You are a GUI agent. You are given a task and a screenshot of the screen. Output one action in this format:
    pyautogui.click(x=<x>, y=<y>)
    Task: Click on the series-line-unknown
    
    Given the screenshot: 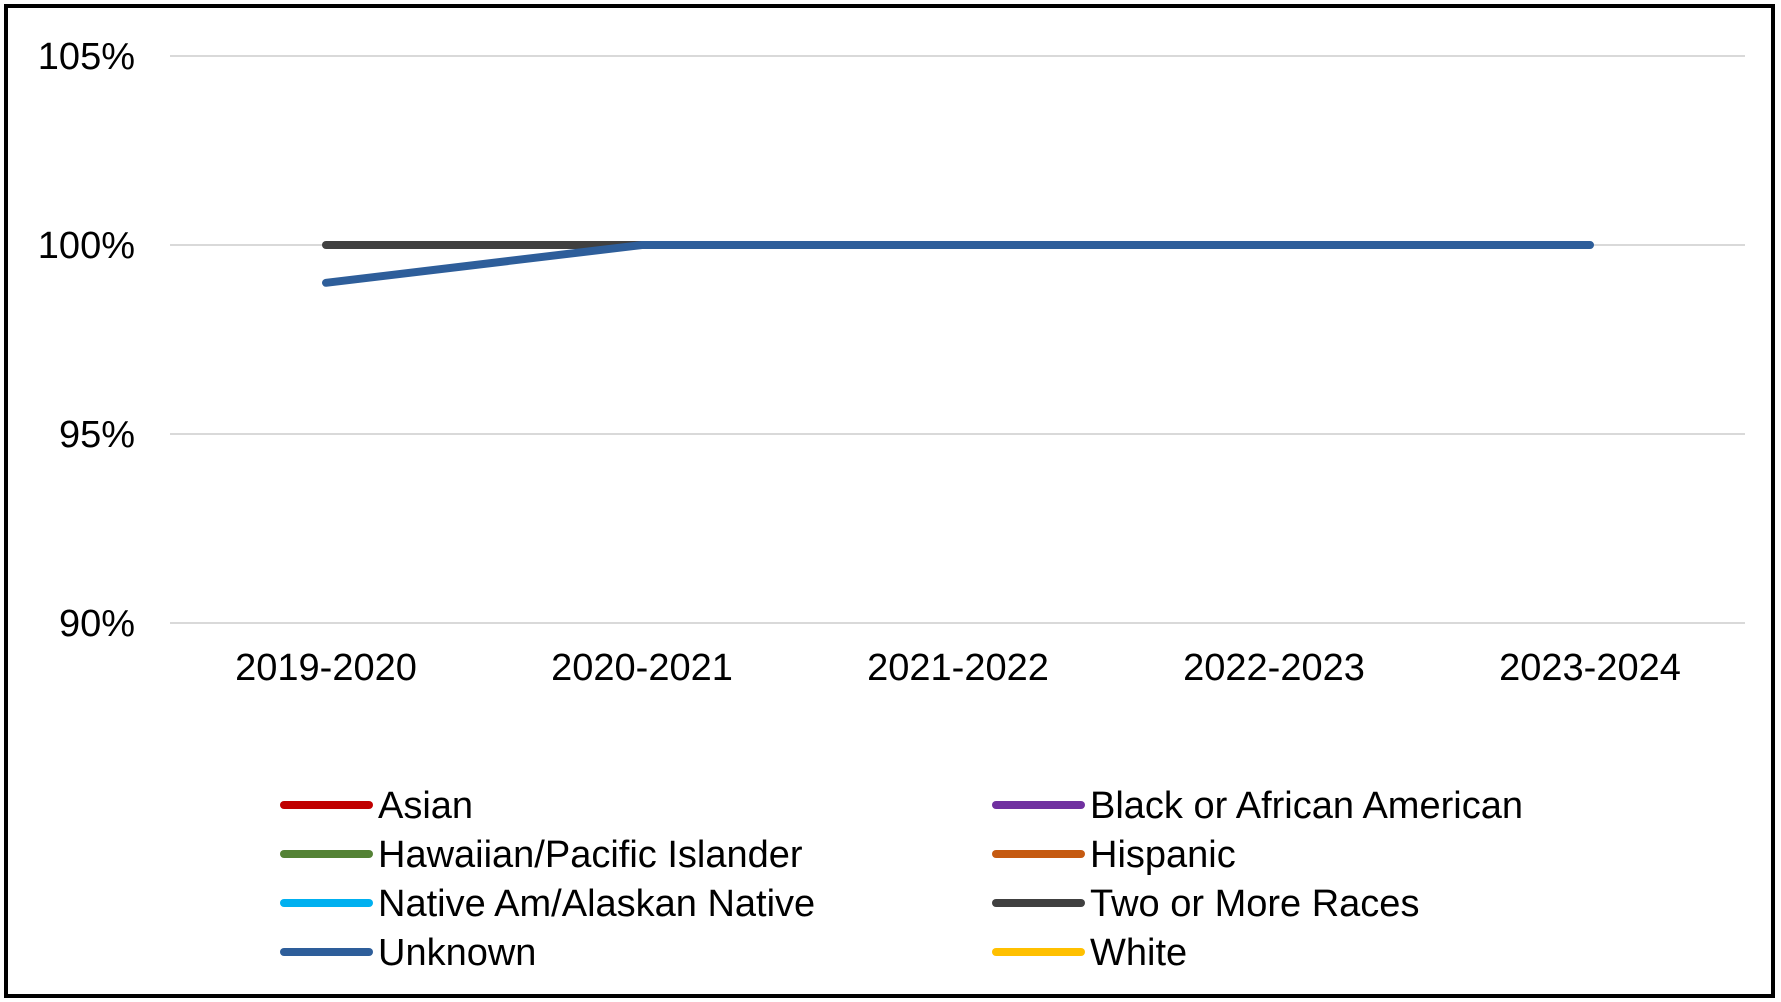 What is the action you would take?
    pyautogui.click(x=958, y=264)
    